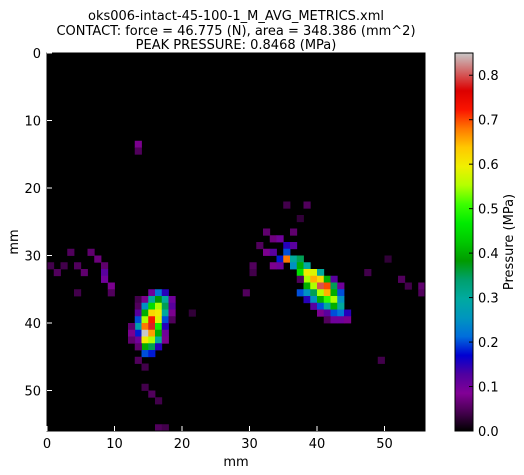 The height and width of the screenshot is (475, 524). Describe the element at coordinates (236, 45) in the screenshot. I see `chart-title-line-3: PEAK PRESSURE: 0.8468 (MPa)` at that location.